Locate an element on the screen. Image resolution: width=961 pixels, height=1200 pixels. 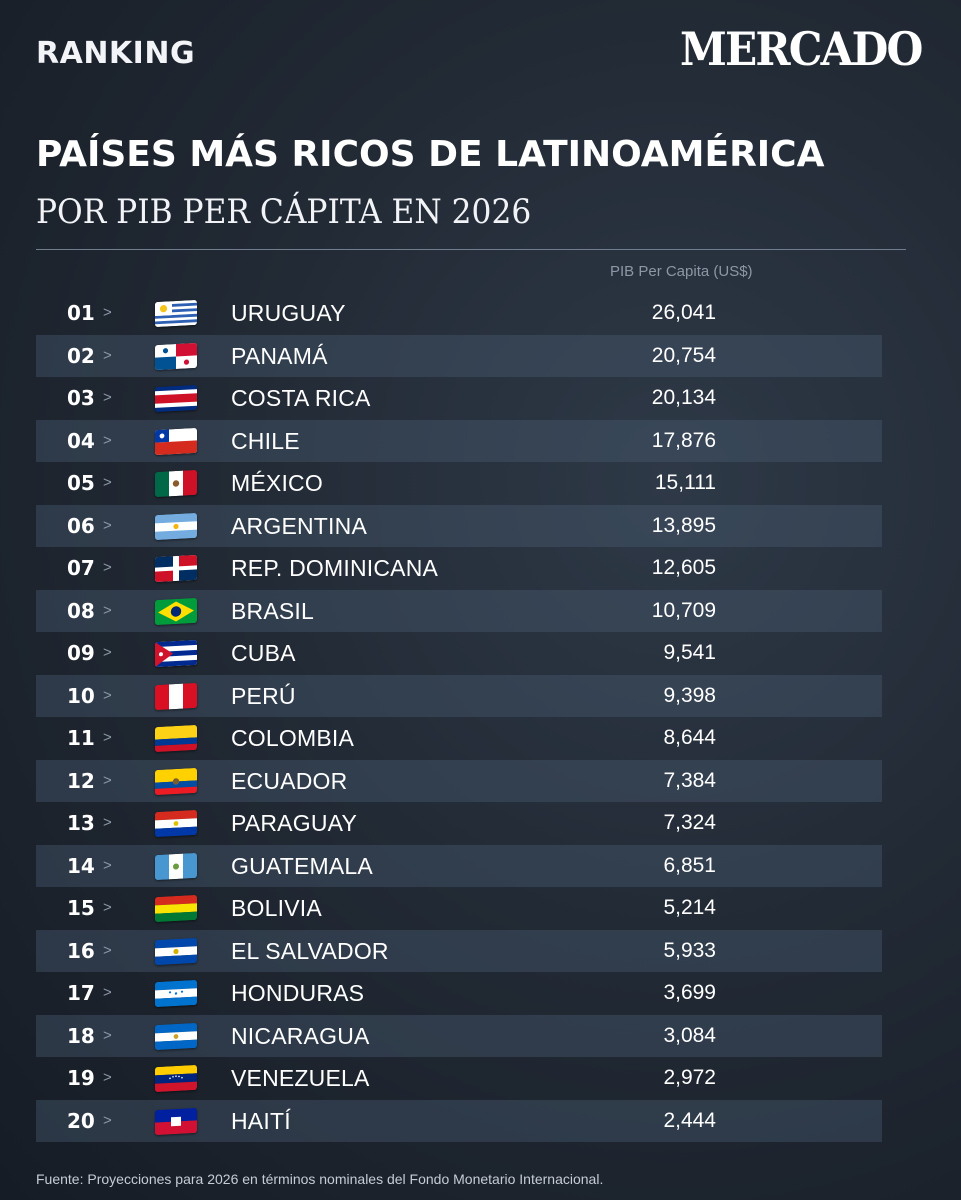
country-name: COLOMBIA is located at coordinates (293, 738).